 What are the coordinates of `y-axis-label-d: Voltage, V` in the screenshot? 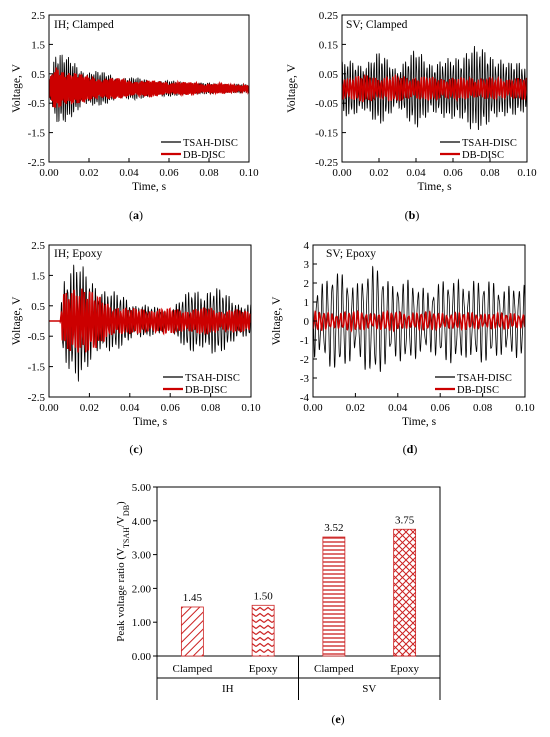 It's located at (277, 320).